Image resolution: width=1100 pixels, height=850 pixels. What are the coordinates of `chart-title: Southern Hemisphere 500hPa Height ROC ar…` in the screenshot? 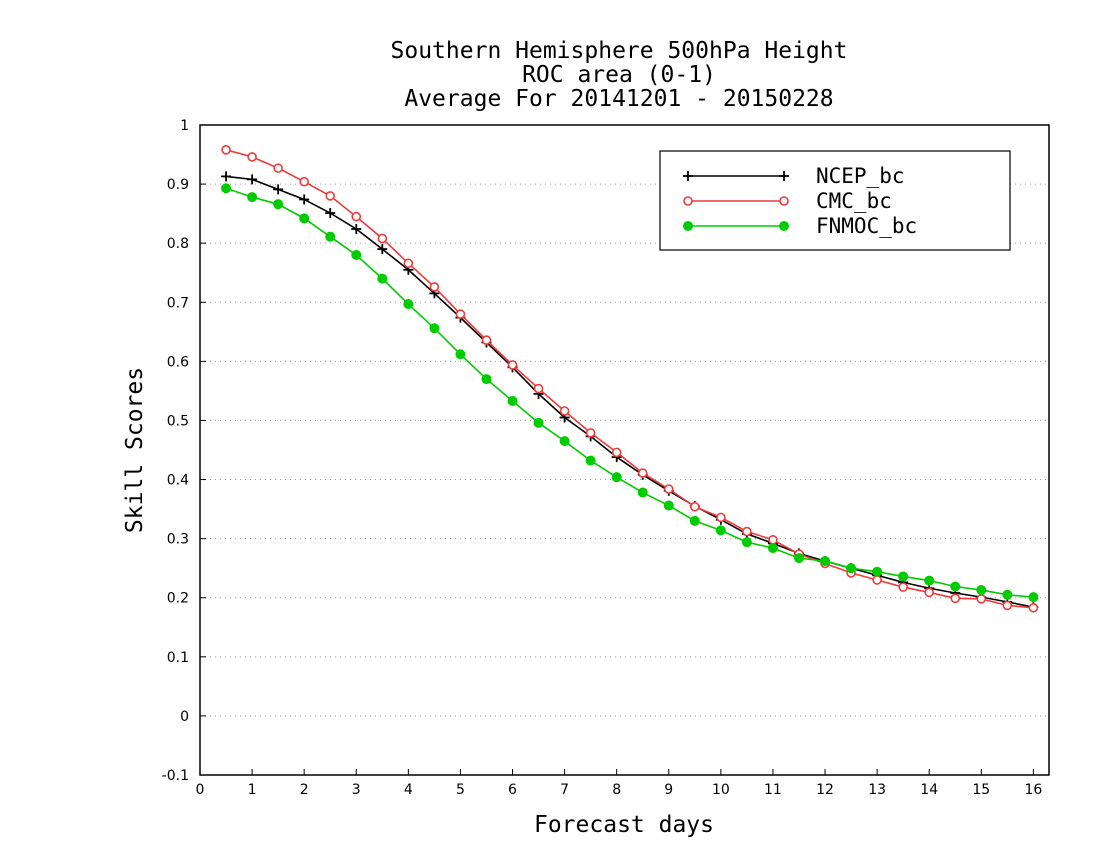 It's located at (619, 75).